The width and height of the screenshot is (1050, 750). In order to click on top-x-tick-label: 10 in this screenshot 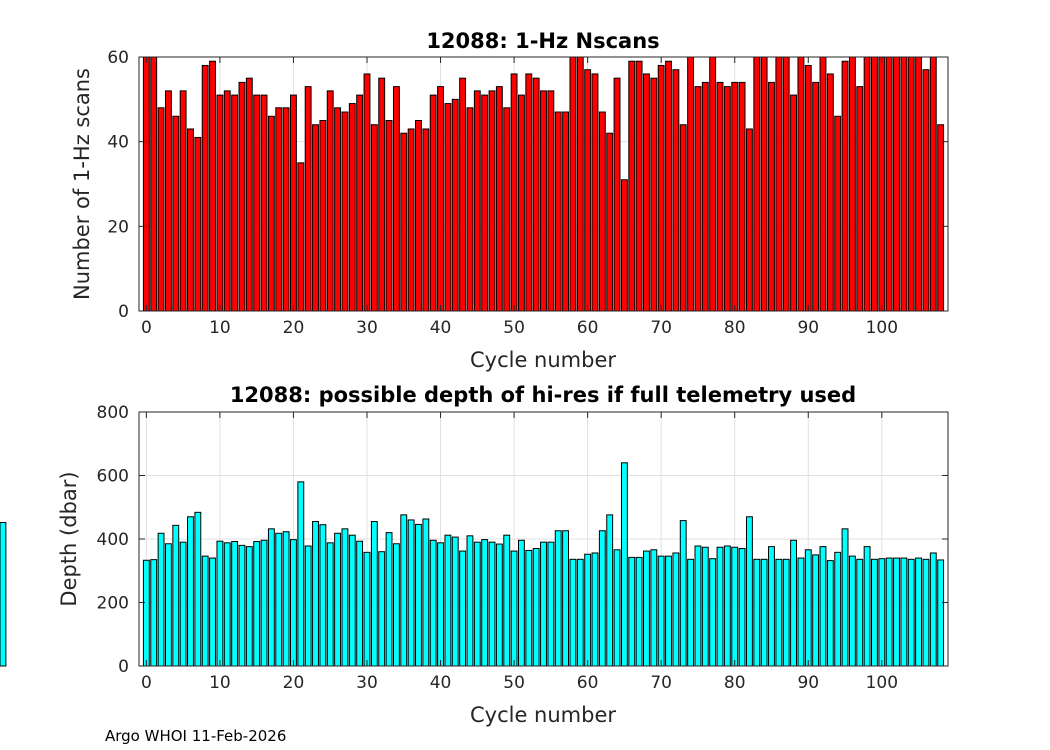, I will do `click(220, 328)`.